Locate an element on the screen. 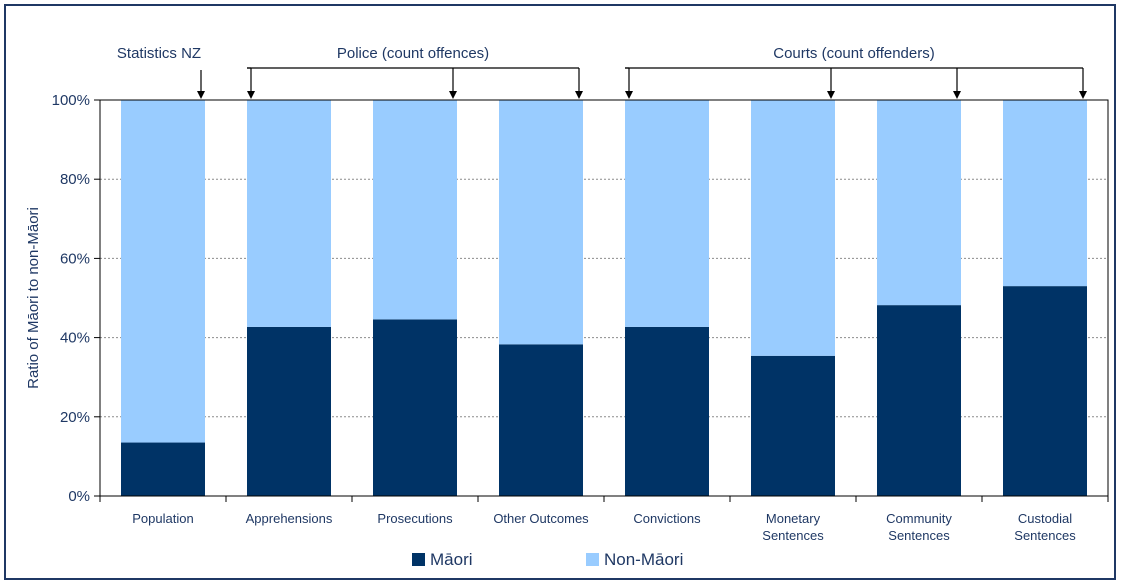 The image size is (1122, 586). x-category-label: Apprehensions is located at coordinates (289, 518).